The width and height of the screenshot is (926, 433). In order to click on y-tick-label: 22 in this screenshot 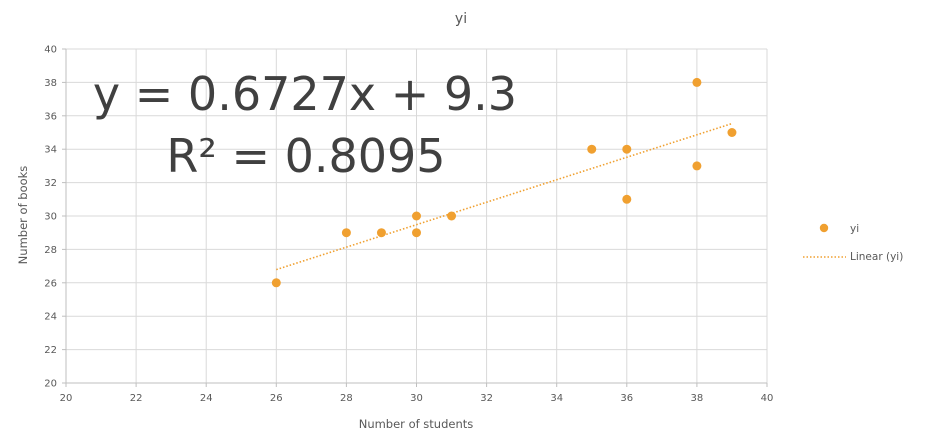, I will do `click(50, 350)`.